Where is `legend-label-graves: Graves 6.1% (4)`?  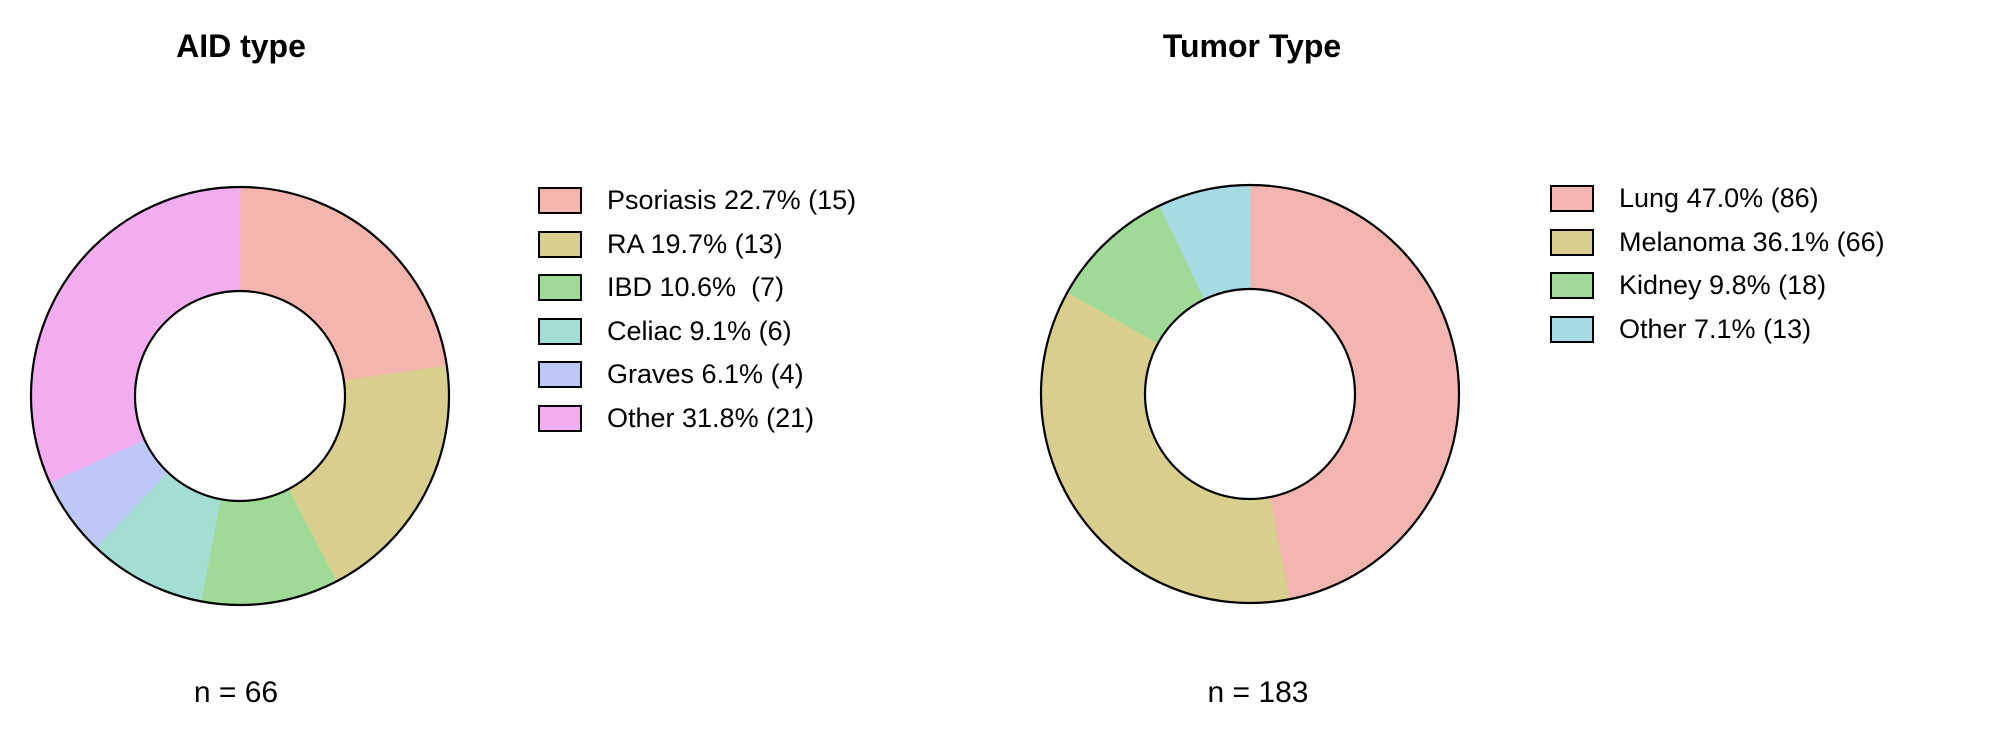
legend-label-graves: Graves 6.1% (4) is located at coordinates (705, 374).